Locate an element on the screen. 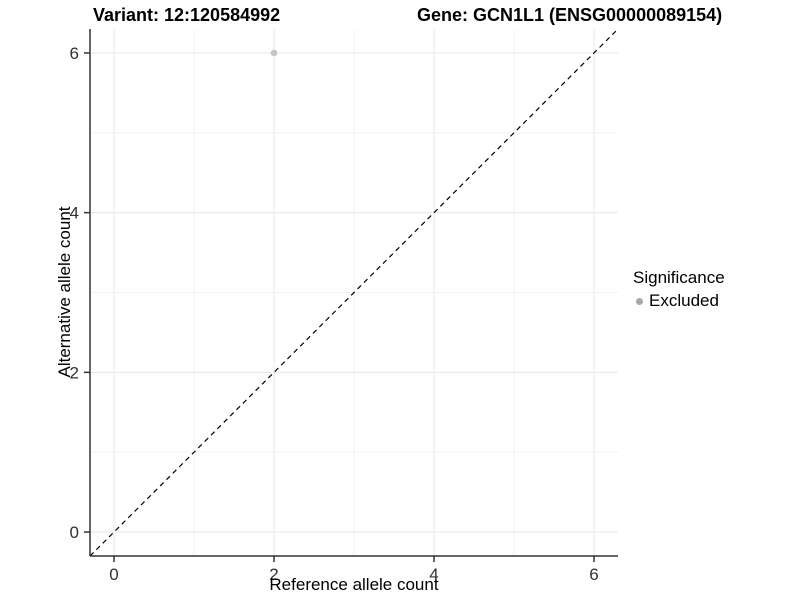  legend-item-excluded: Excluded is located at coordinates (679, 301).